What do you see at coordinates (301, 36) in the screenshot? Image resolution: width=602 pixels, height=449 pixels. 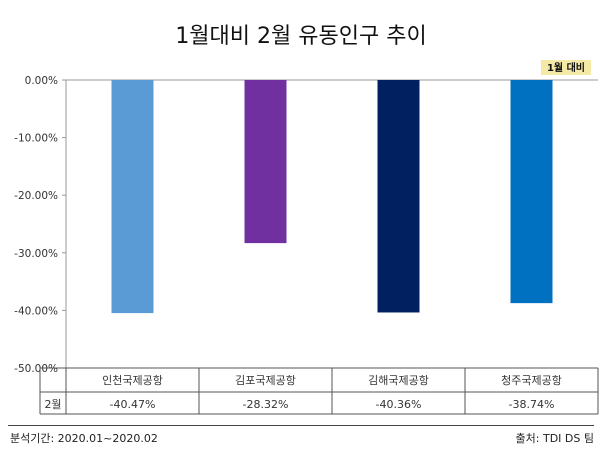 I see `chart-title: 1월대비 2월 유동인구 추이` at bounding box center [301, 36].